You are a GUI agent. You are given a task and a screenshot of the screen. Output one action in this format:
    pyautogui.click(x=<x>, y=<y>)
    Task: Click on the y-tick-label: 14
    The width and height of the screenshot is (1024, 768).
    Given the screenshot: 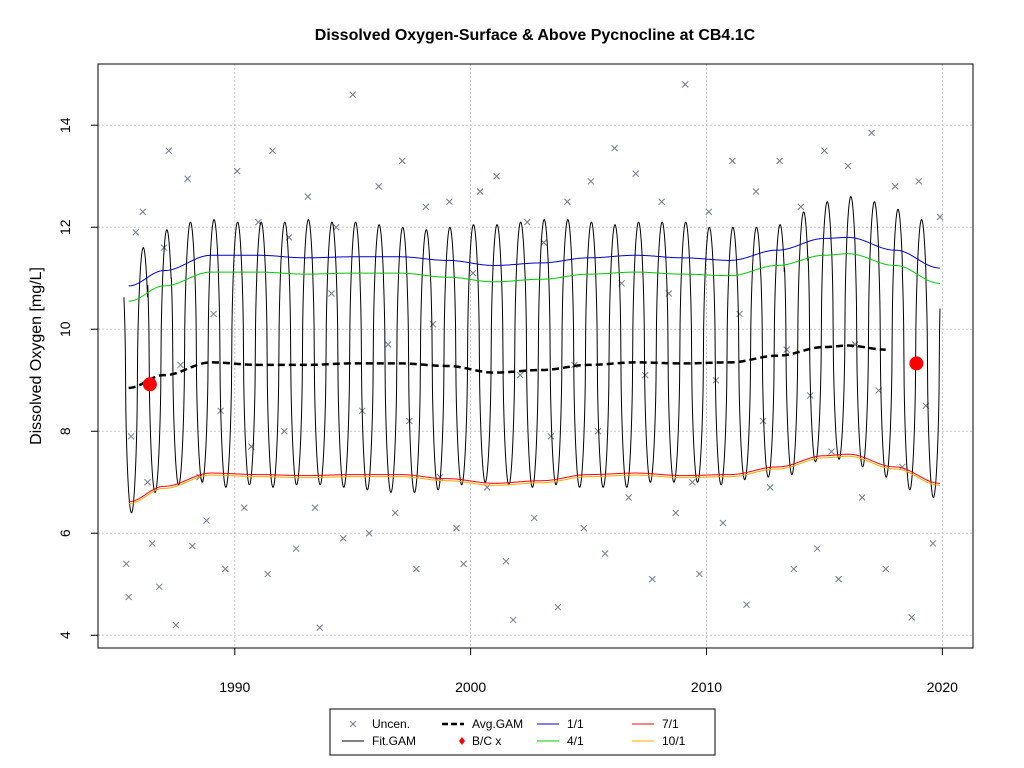 What is the action you would take?
    pyautogui.click(x=65, y=125)
    